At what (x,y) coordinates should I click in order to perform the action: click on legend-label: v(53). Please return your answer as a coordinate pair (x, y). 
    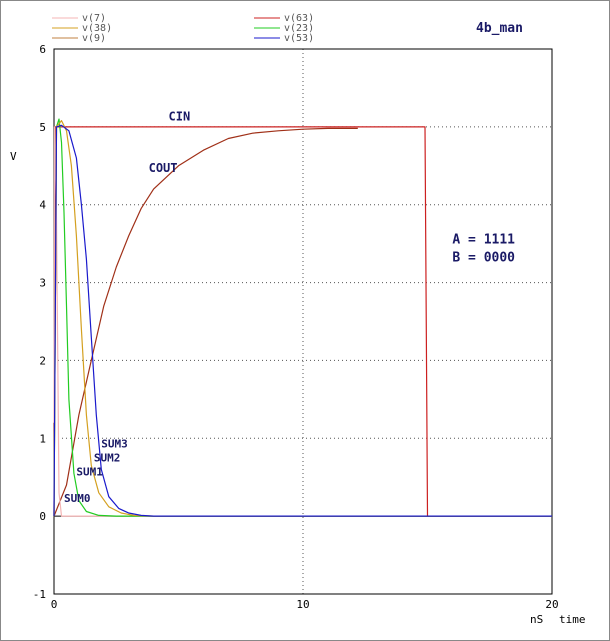
    Looking at the image, I should click on (299, 38).